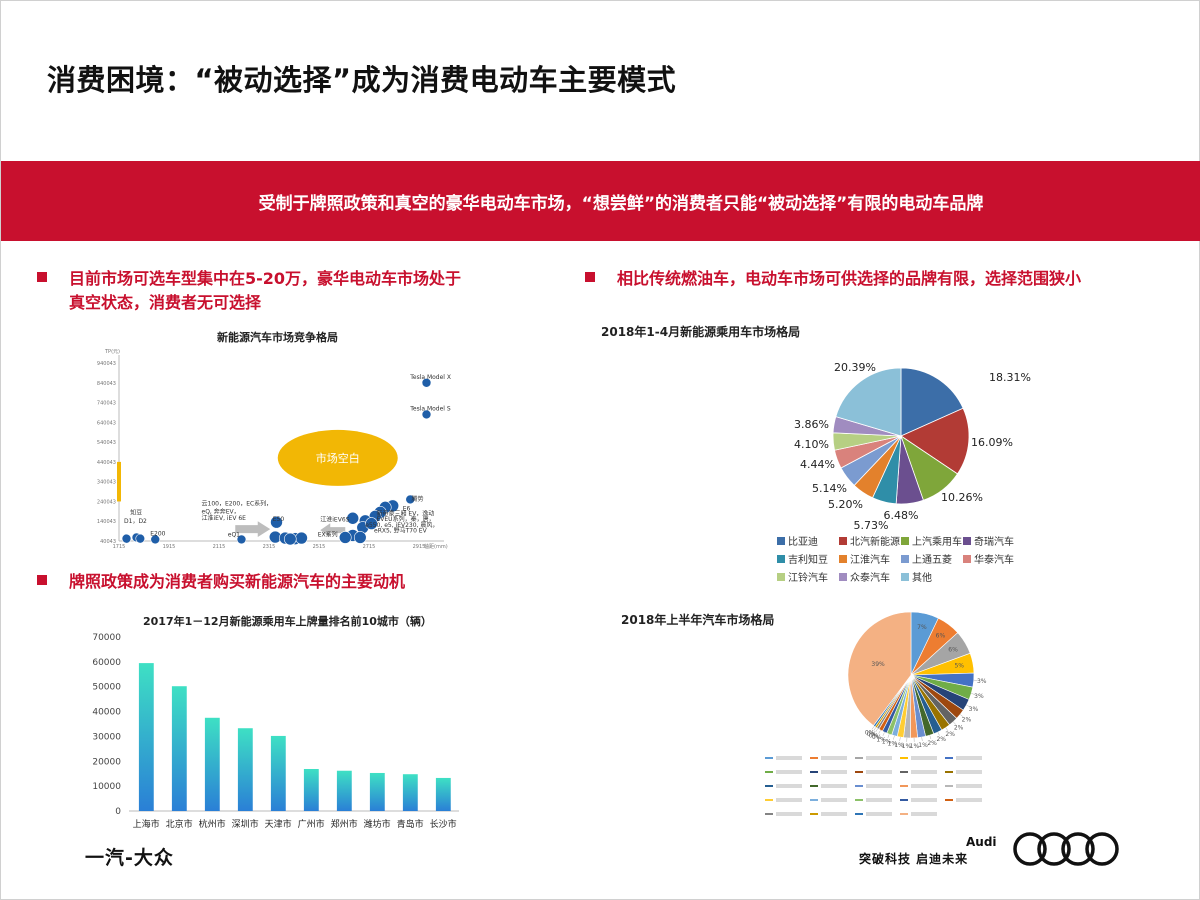 The image size is (1200, 900). Describe the element at coordinates (808, 560) in the screenshot. I see `legend-label: 吉利知豆` at that location.